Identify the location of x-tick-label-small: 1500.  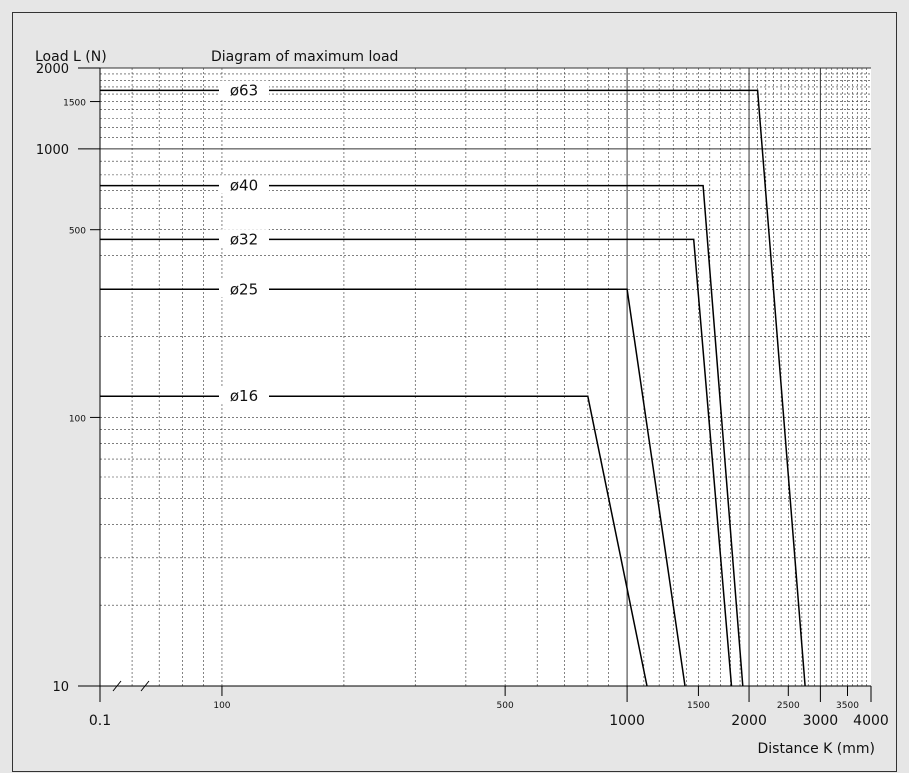
(698, 706).